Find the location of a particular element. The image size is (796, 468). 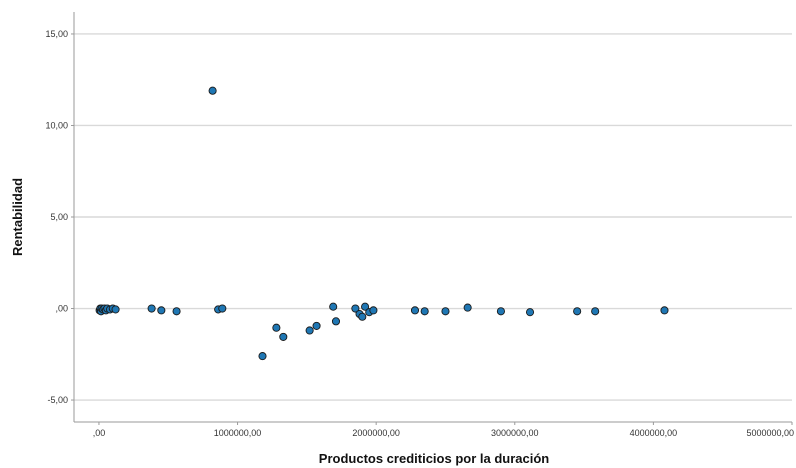

x-tick-label: 5000000,00 is located at coordinates (770, 433).